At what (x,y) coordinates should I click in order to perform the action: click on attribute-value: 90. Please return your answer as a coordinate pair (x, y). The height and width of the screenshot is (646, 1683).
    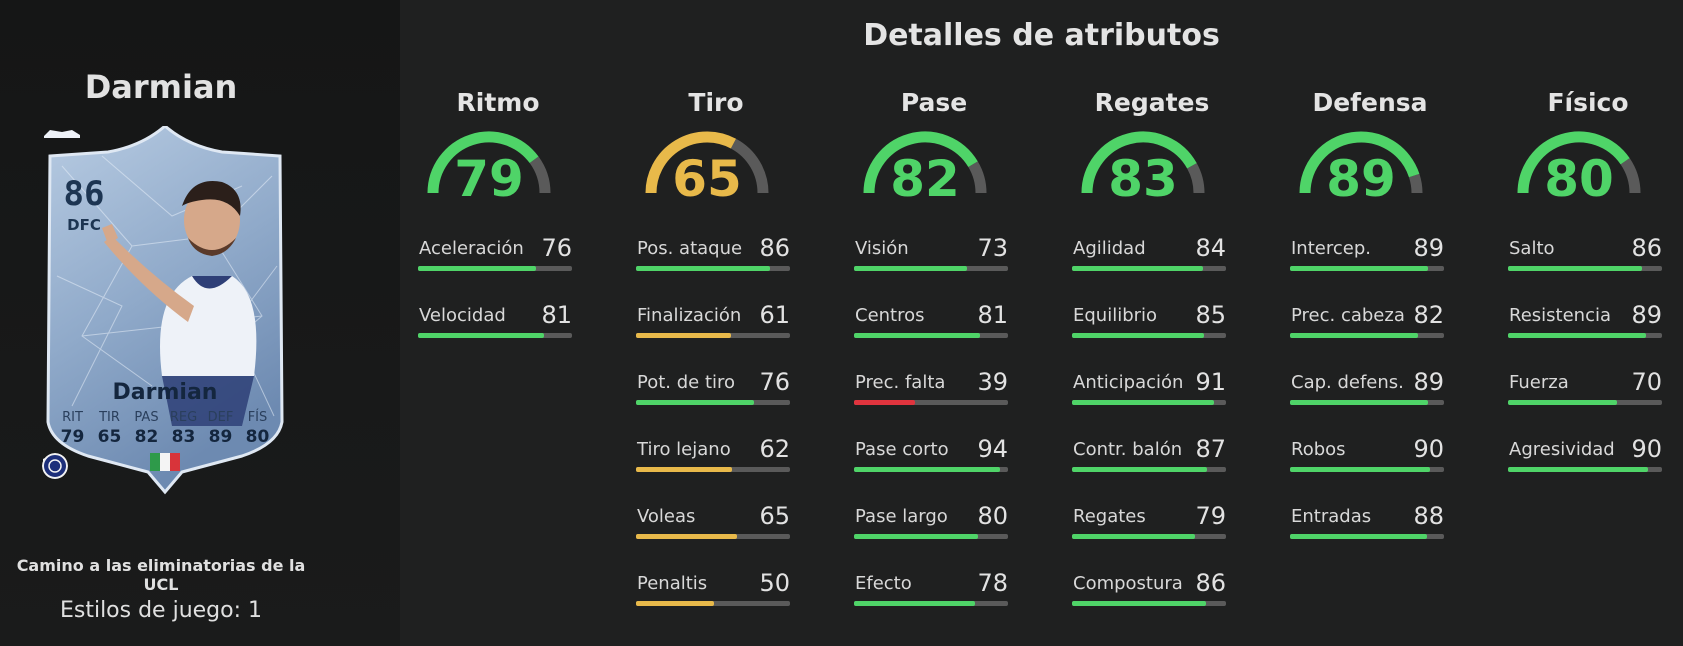
    Looking at the image, I should click on (1646, 449).